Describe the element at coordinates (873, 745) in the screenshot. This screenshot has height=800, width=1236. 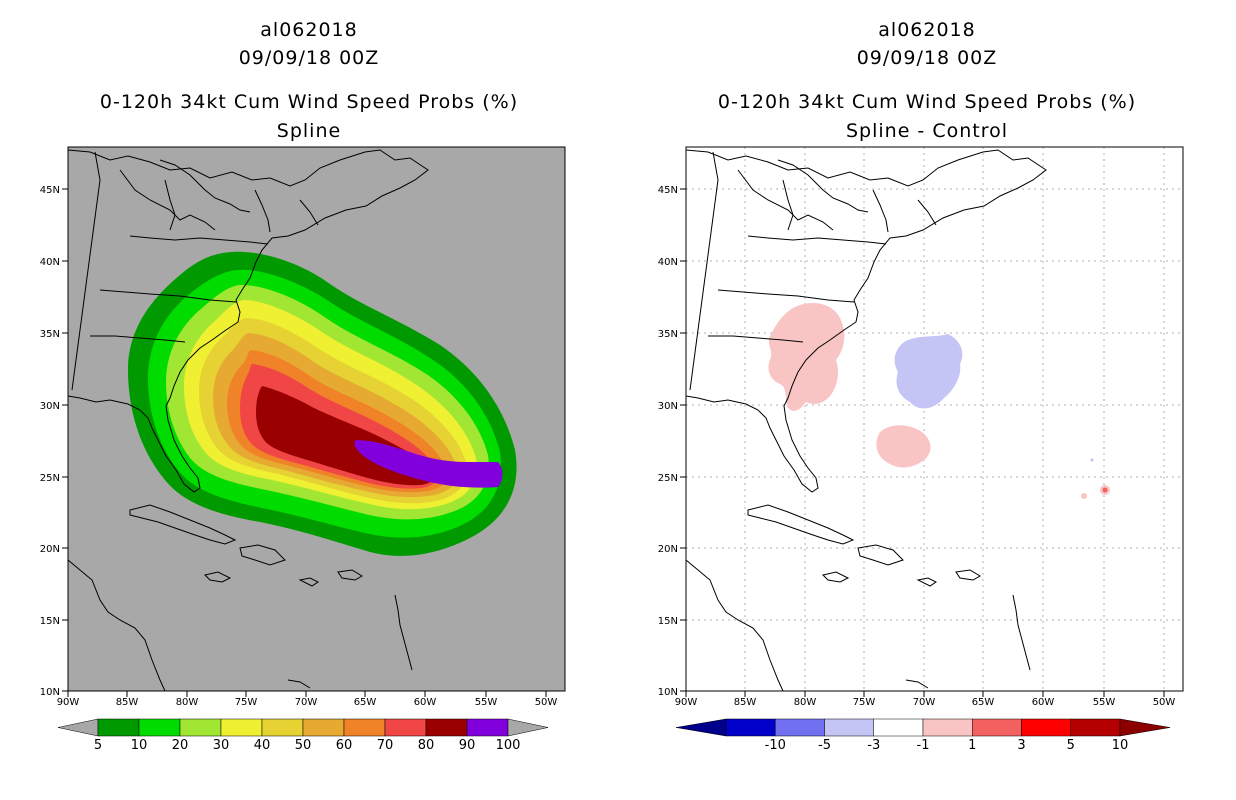
I see `colorbar-label: -3` at that location.